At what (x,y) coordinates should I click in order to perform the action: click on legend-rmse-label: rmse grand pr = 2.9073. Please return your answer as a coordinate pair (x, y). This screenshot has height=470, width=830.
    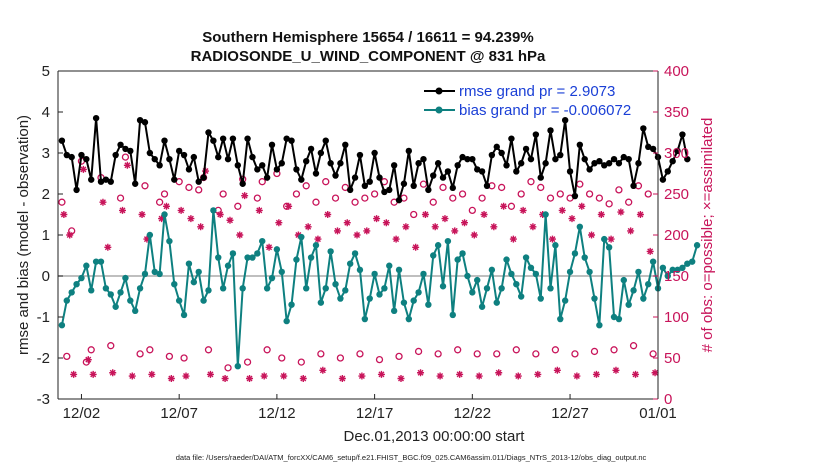
    Looking at the image, I should click on (537, 91).